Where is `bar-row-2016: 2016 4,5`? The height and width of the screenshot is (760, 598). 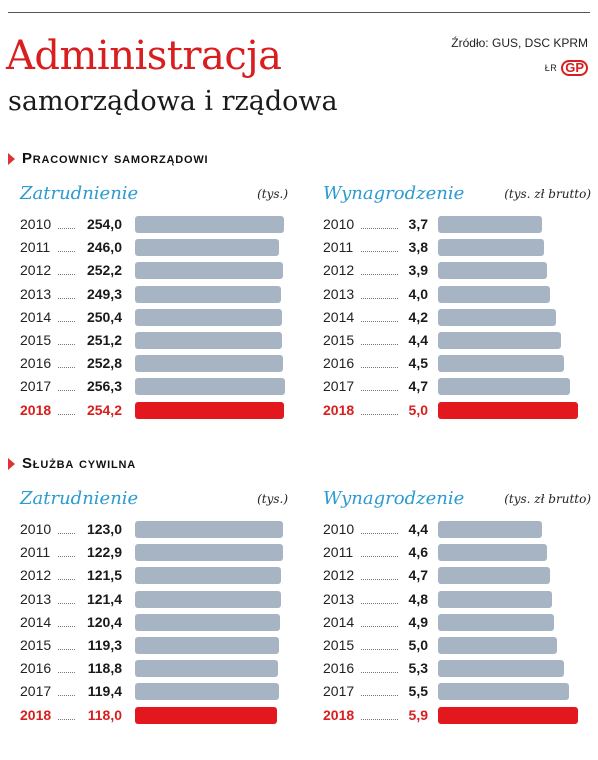 bar-row-2016: 2016 4,5 is located at coordinates (457, 364).